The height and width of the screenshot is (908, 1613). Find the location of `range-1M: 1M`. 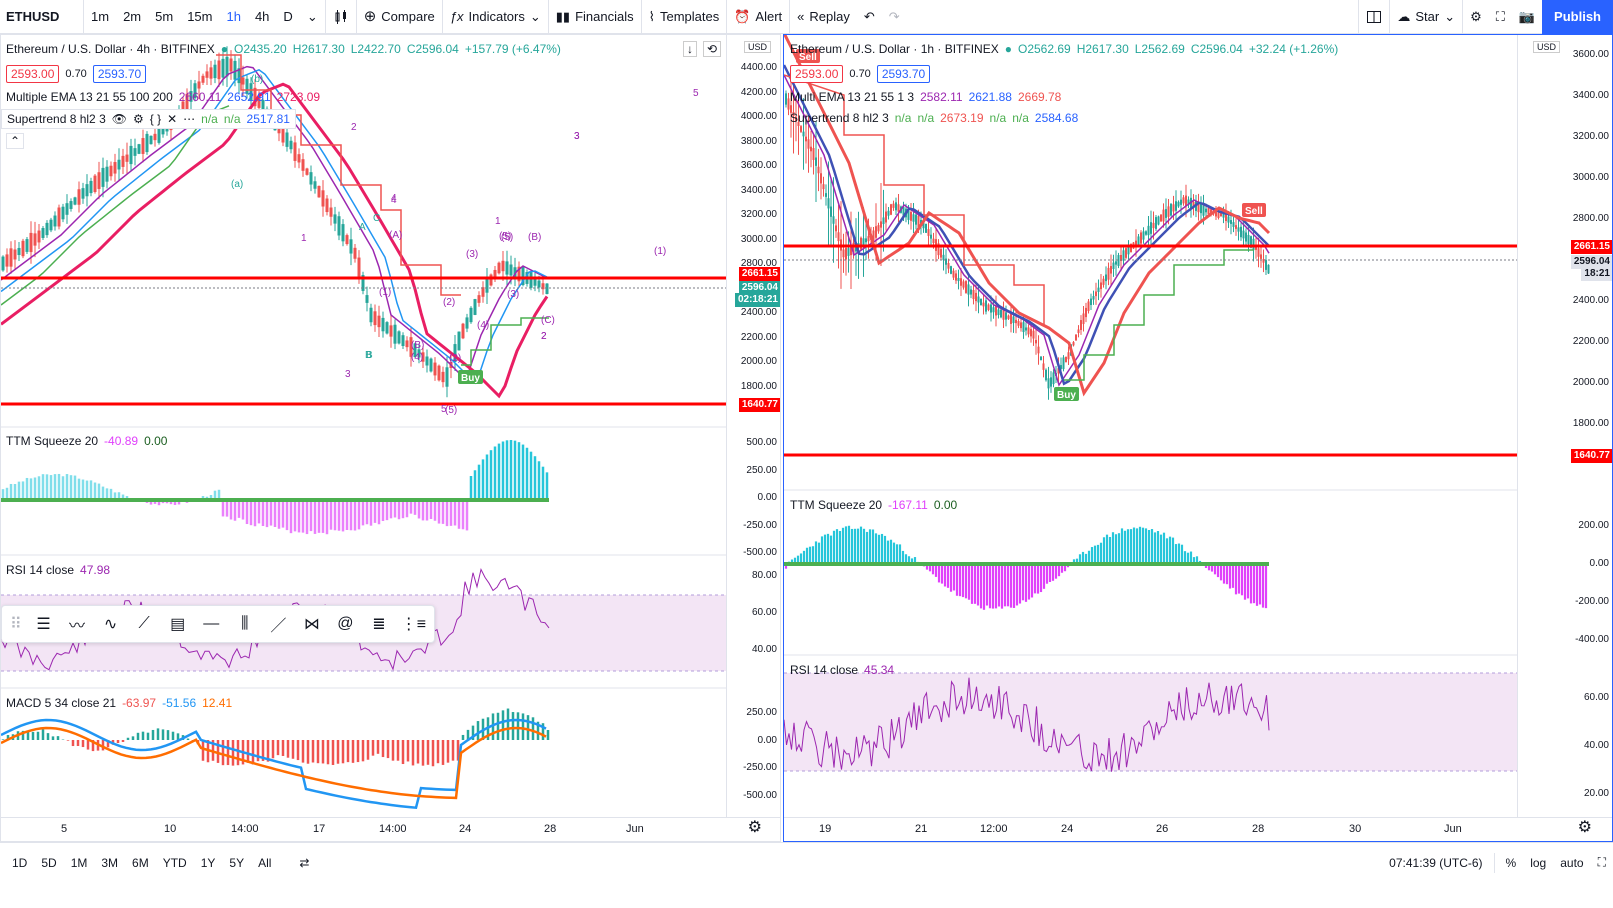

range-1M: 1M is located at coordinates (79, 862).